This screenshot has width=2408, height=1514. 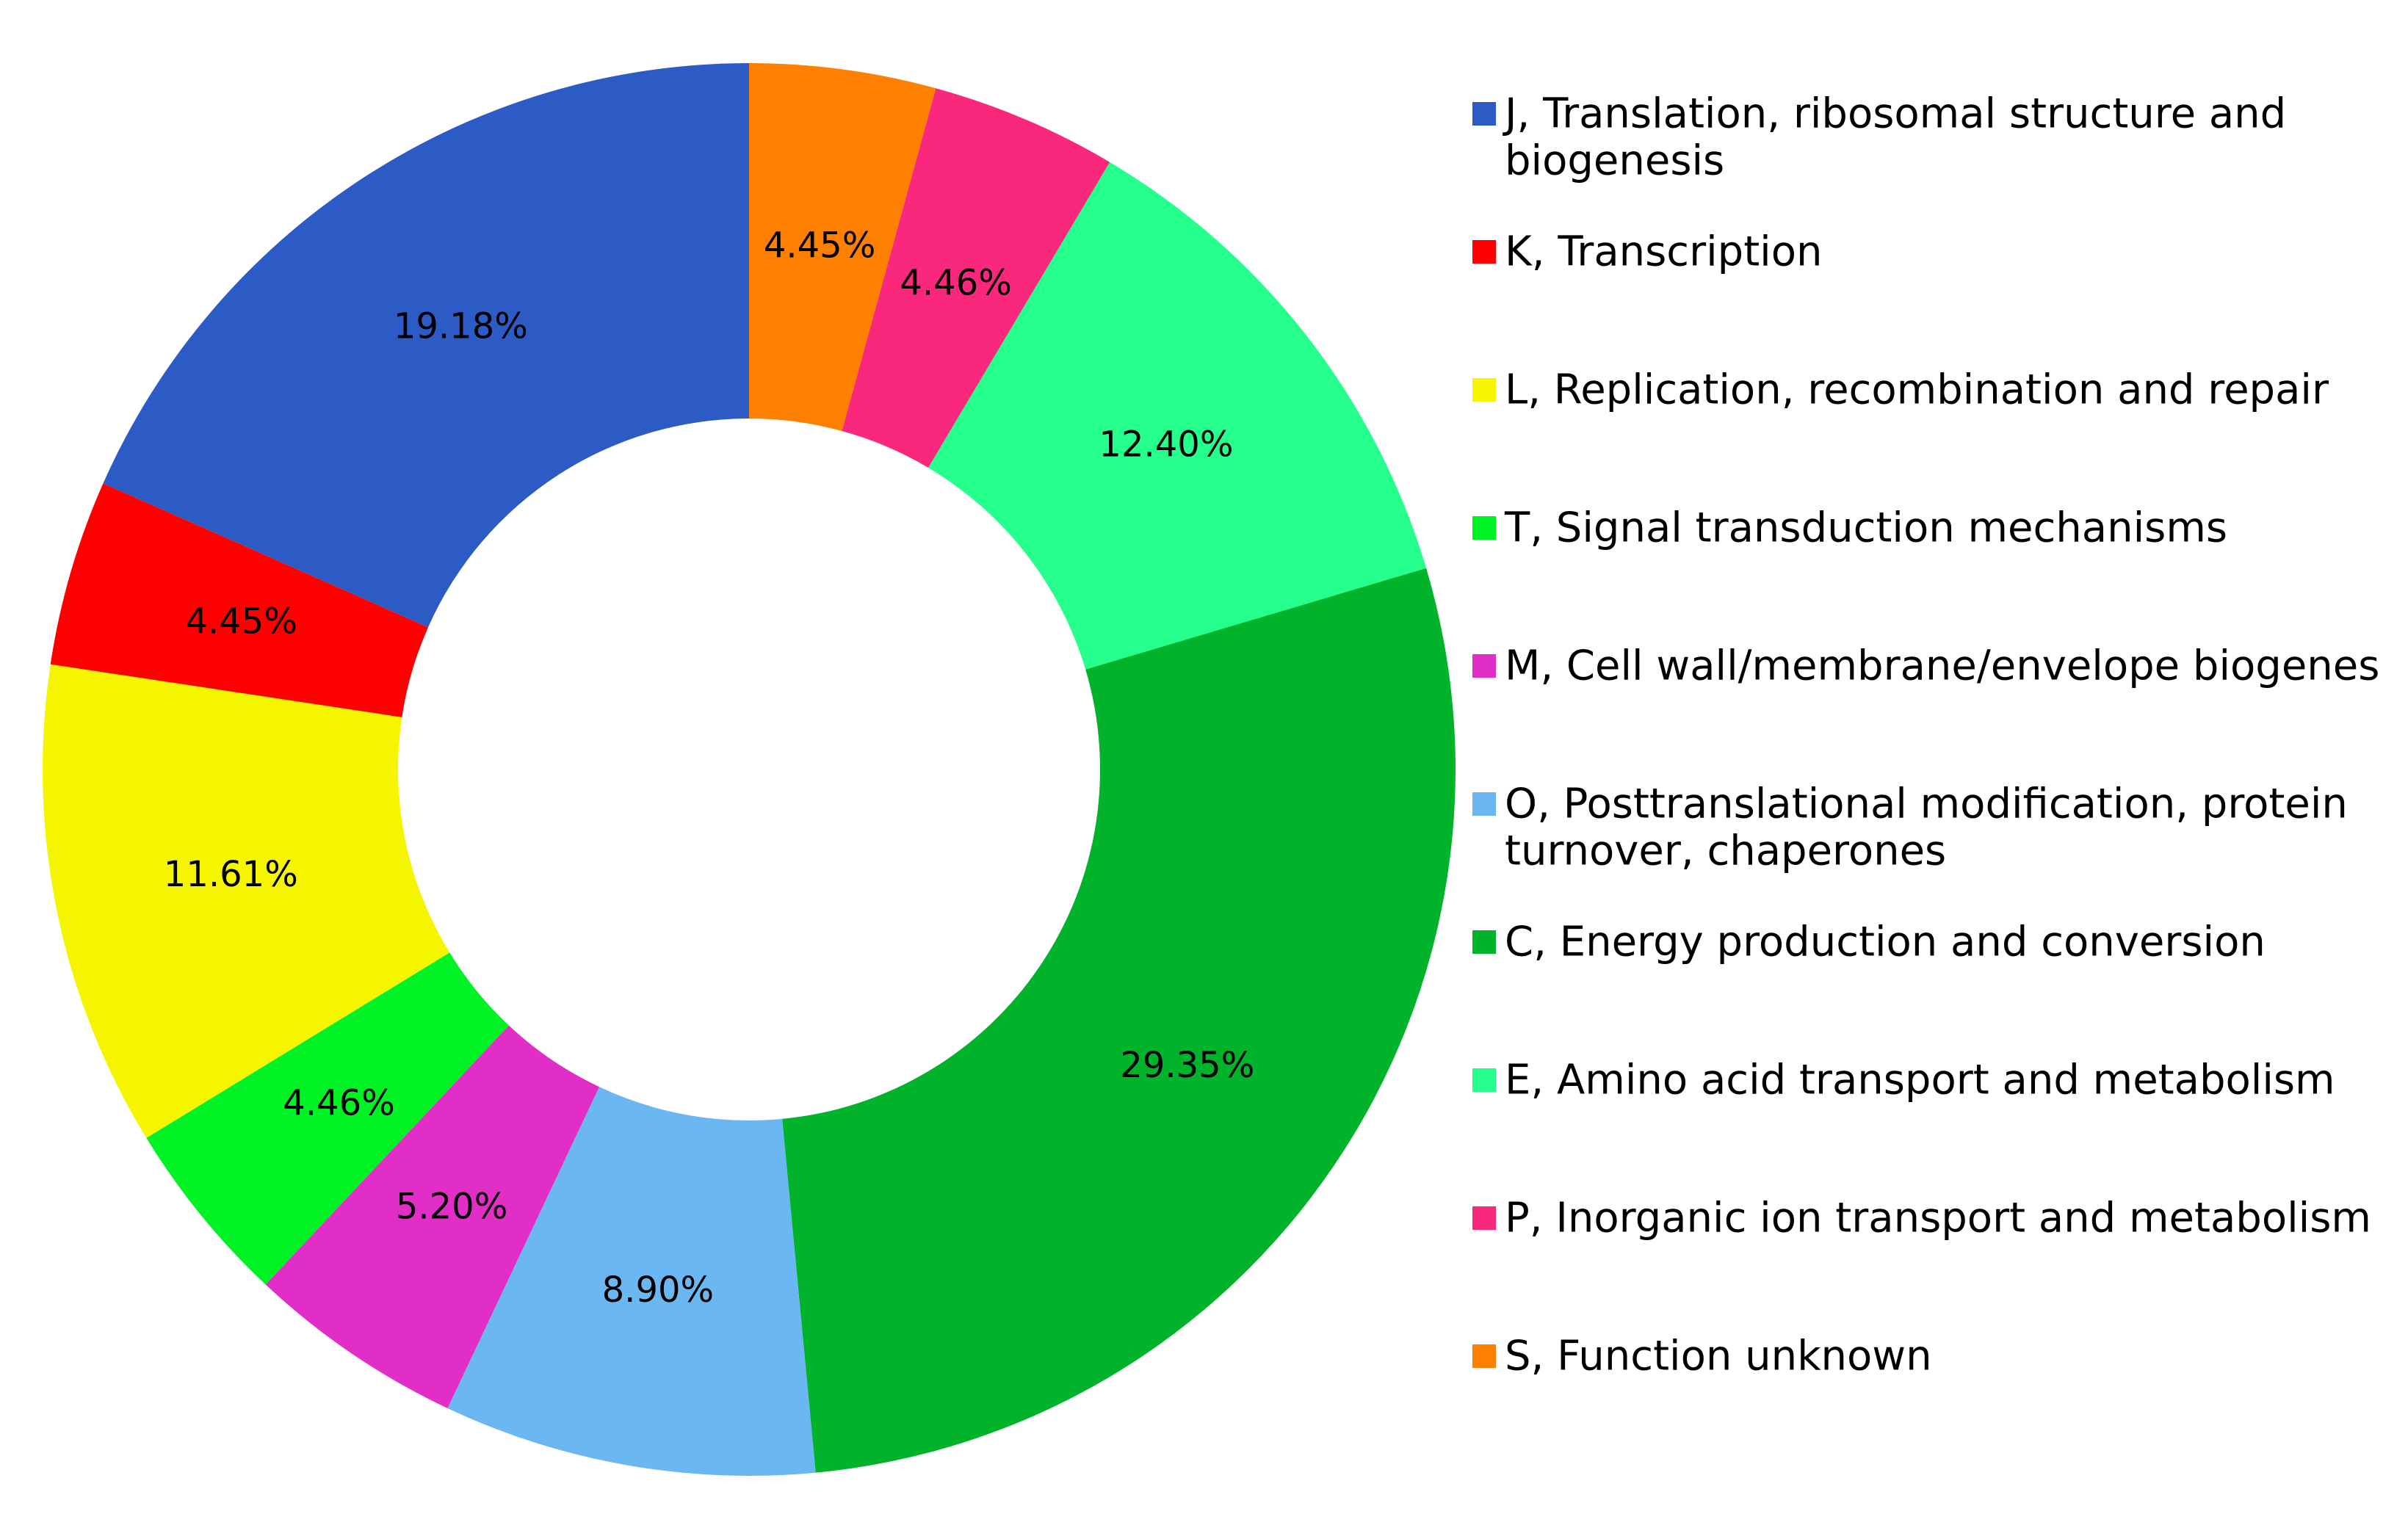 What do you see at coordinates (1484, 252) in the screenshot?
I see `legend-swatch-k` at bounding box center [1484, 252].